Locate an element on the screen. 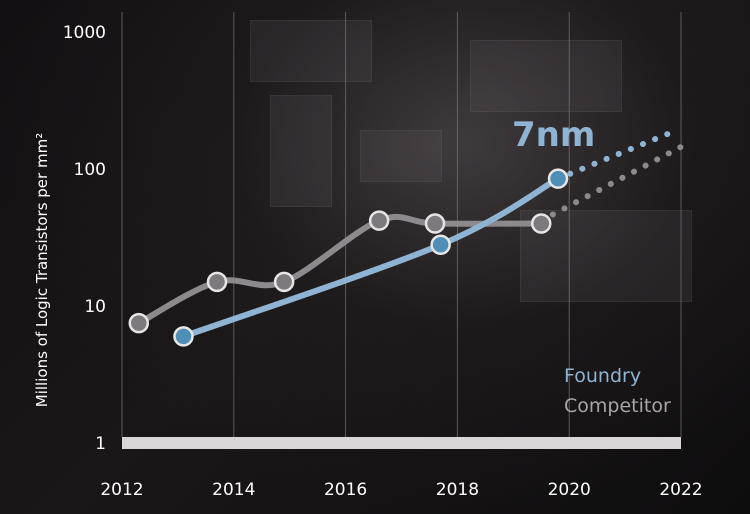 Image resolution: width=750 pixels, height=514 pixels. projection-competitor is located at coordinates (611, 183).